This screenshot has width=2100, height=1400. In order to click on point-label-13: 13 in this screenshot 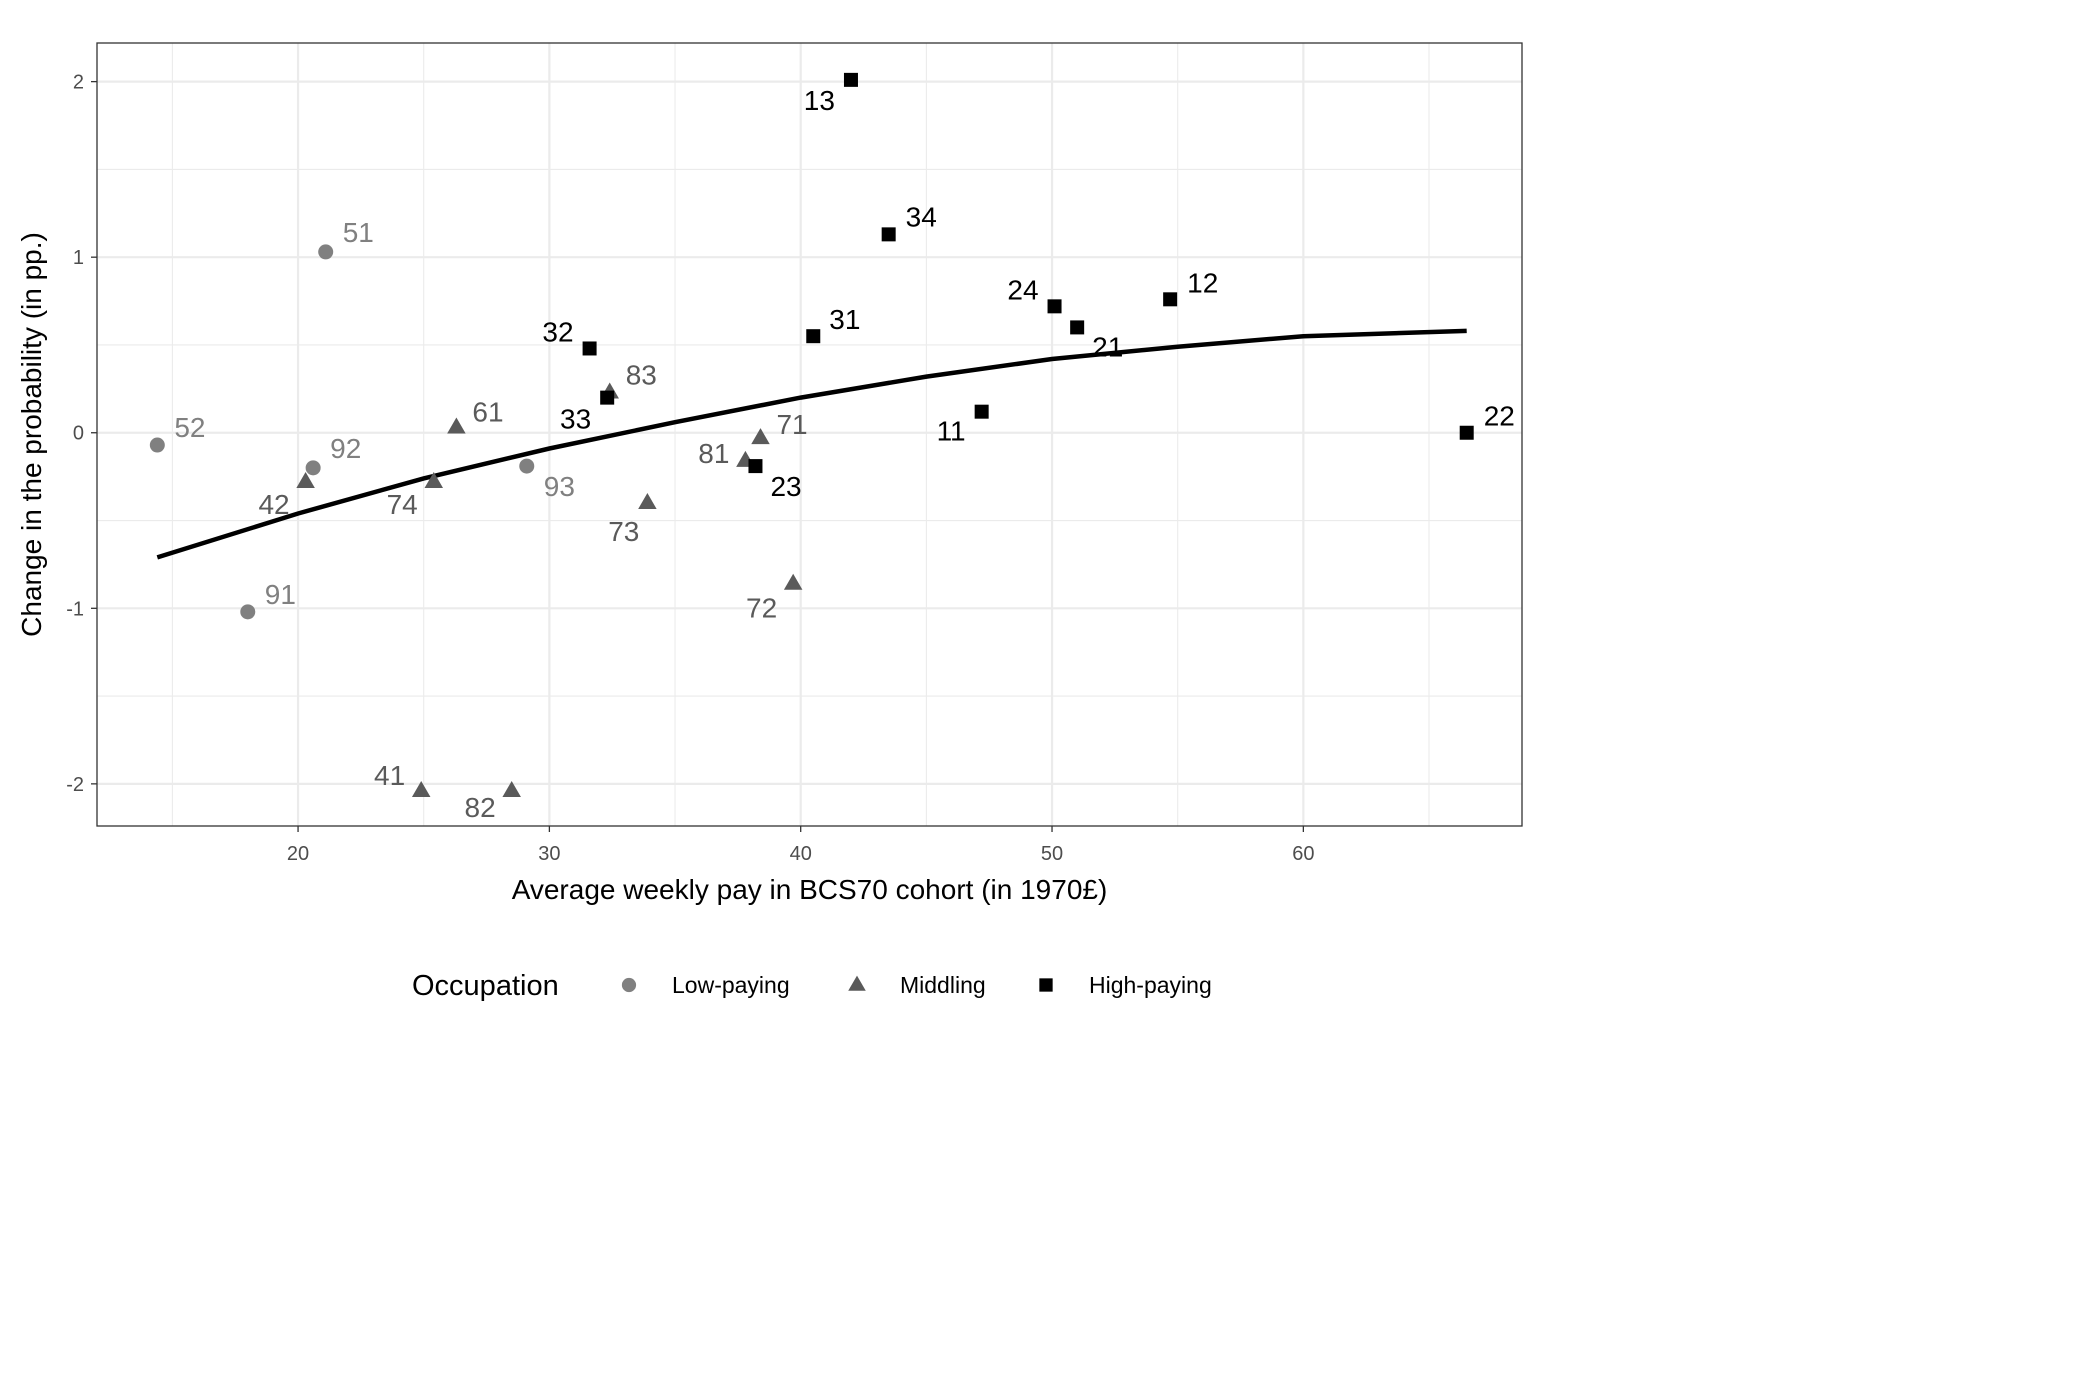, I will do `click(819, 100)`.